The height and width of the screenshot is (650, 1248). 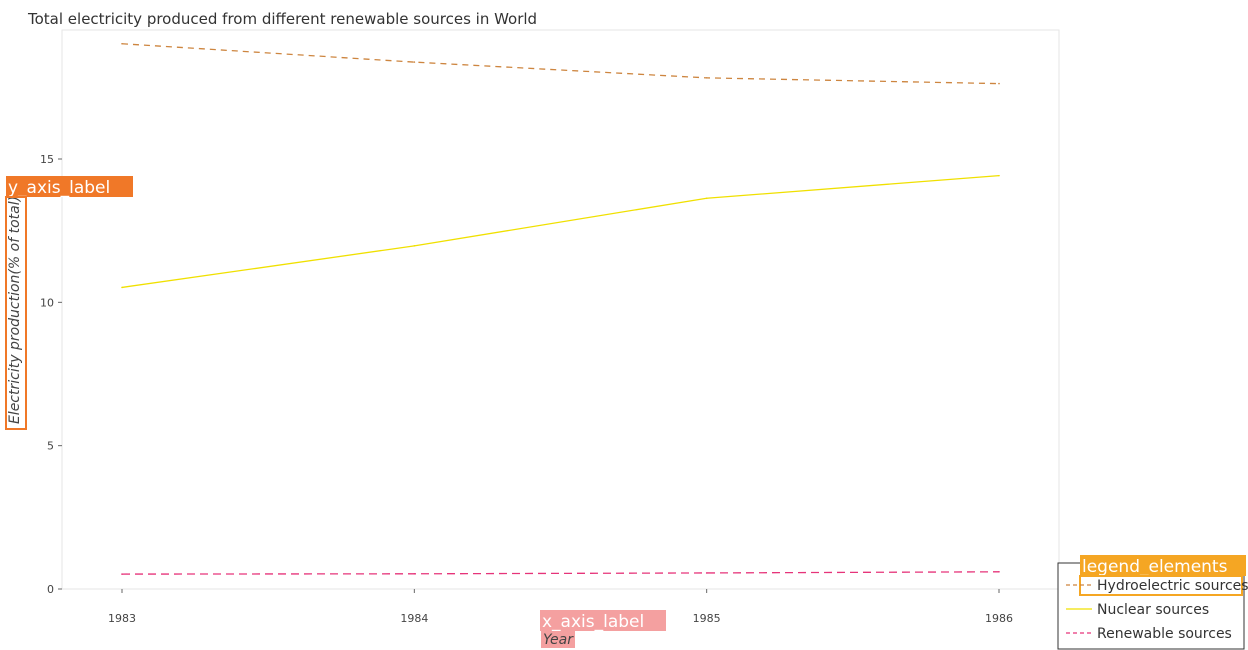 I want to click on legend-tag: legend_elements, so click(x=1155, y=567).